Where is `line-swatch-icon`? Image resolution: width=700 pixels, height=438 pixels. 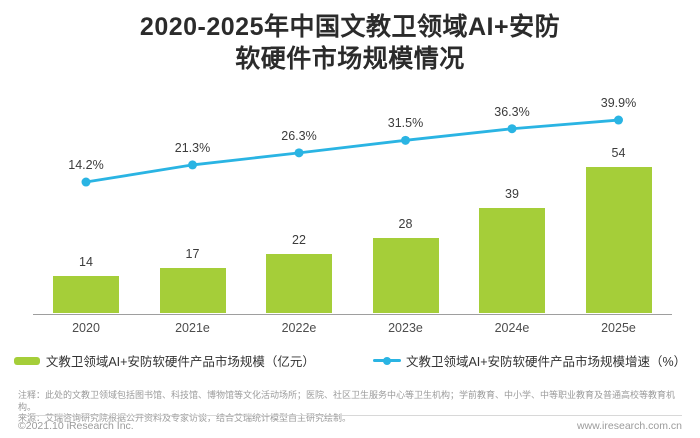 line-swatch-icon is located at coordinates (386, 361).